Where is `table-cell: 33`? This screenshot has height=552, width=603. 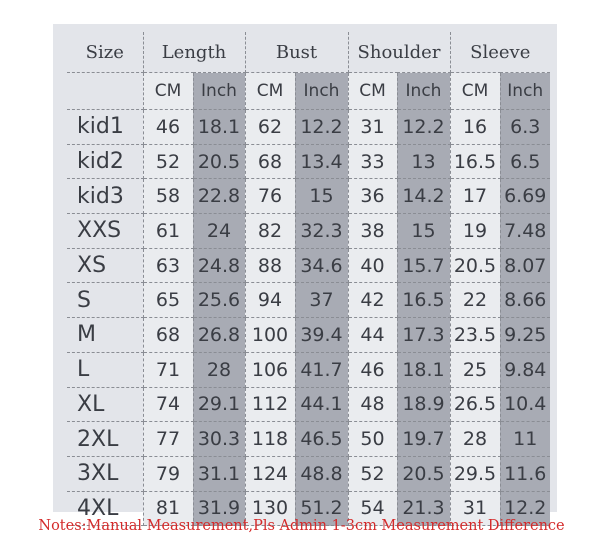
table-cell: 33 is located at coordinates (373, 162).